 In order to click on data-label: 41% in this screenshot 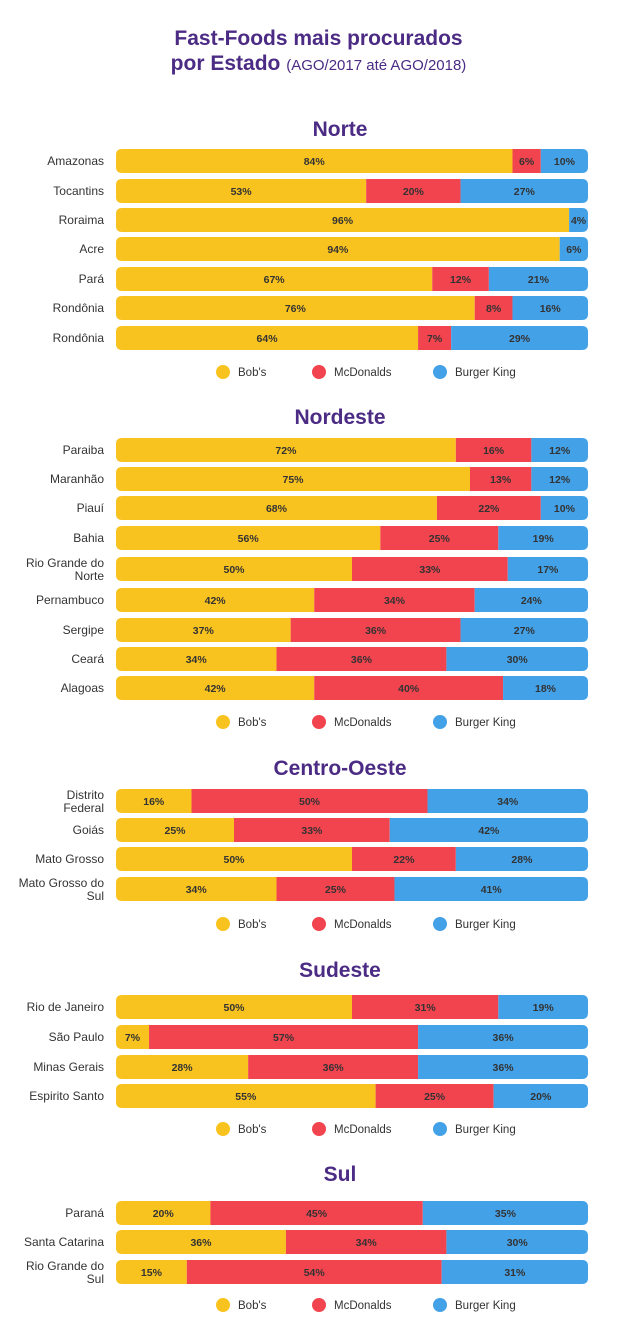, I will do `click(492, 890)`.